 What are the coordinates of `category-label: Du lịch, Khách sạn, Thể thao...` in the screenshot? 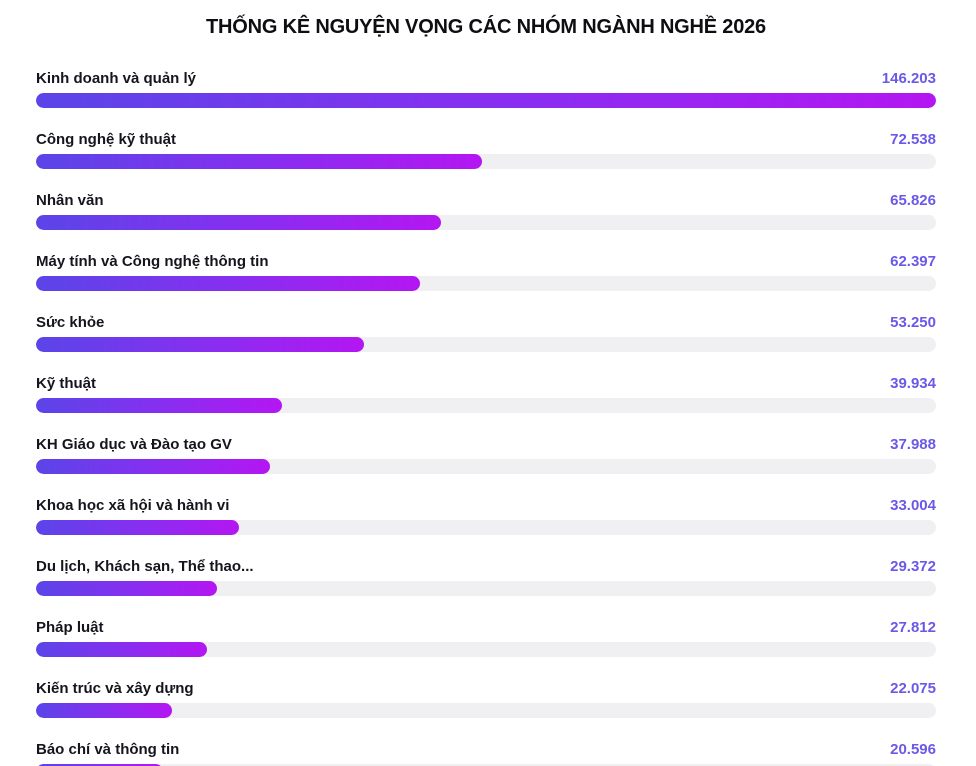 It's located at (145, 566).